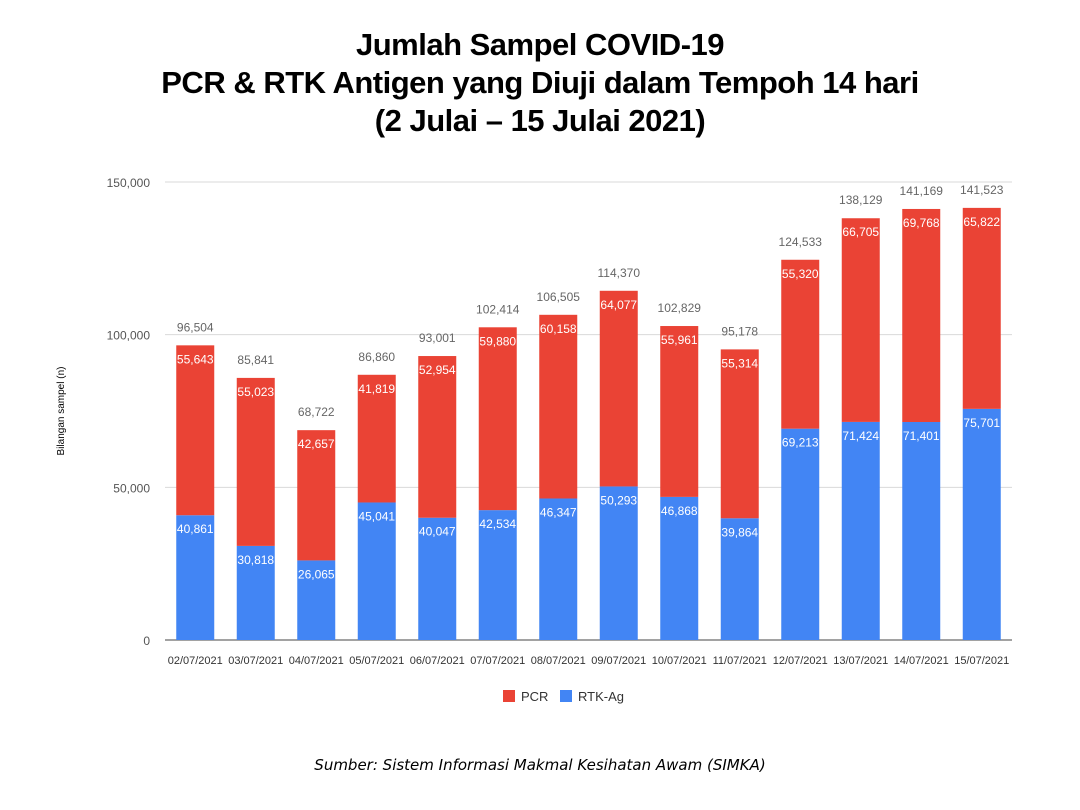 This screenshot has height=810, width=1080. What do you see at coordinates (255, 360) in the screenshot?
I see `total-label: 85,841` at bounding box center [255, 360].